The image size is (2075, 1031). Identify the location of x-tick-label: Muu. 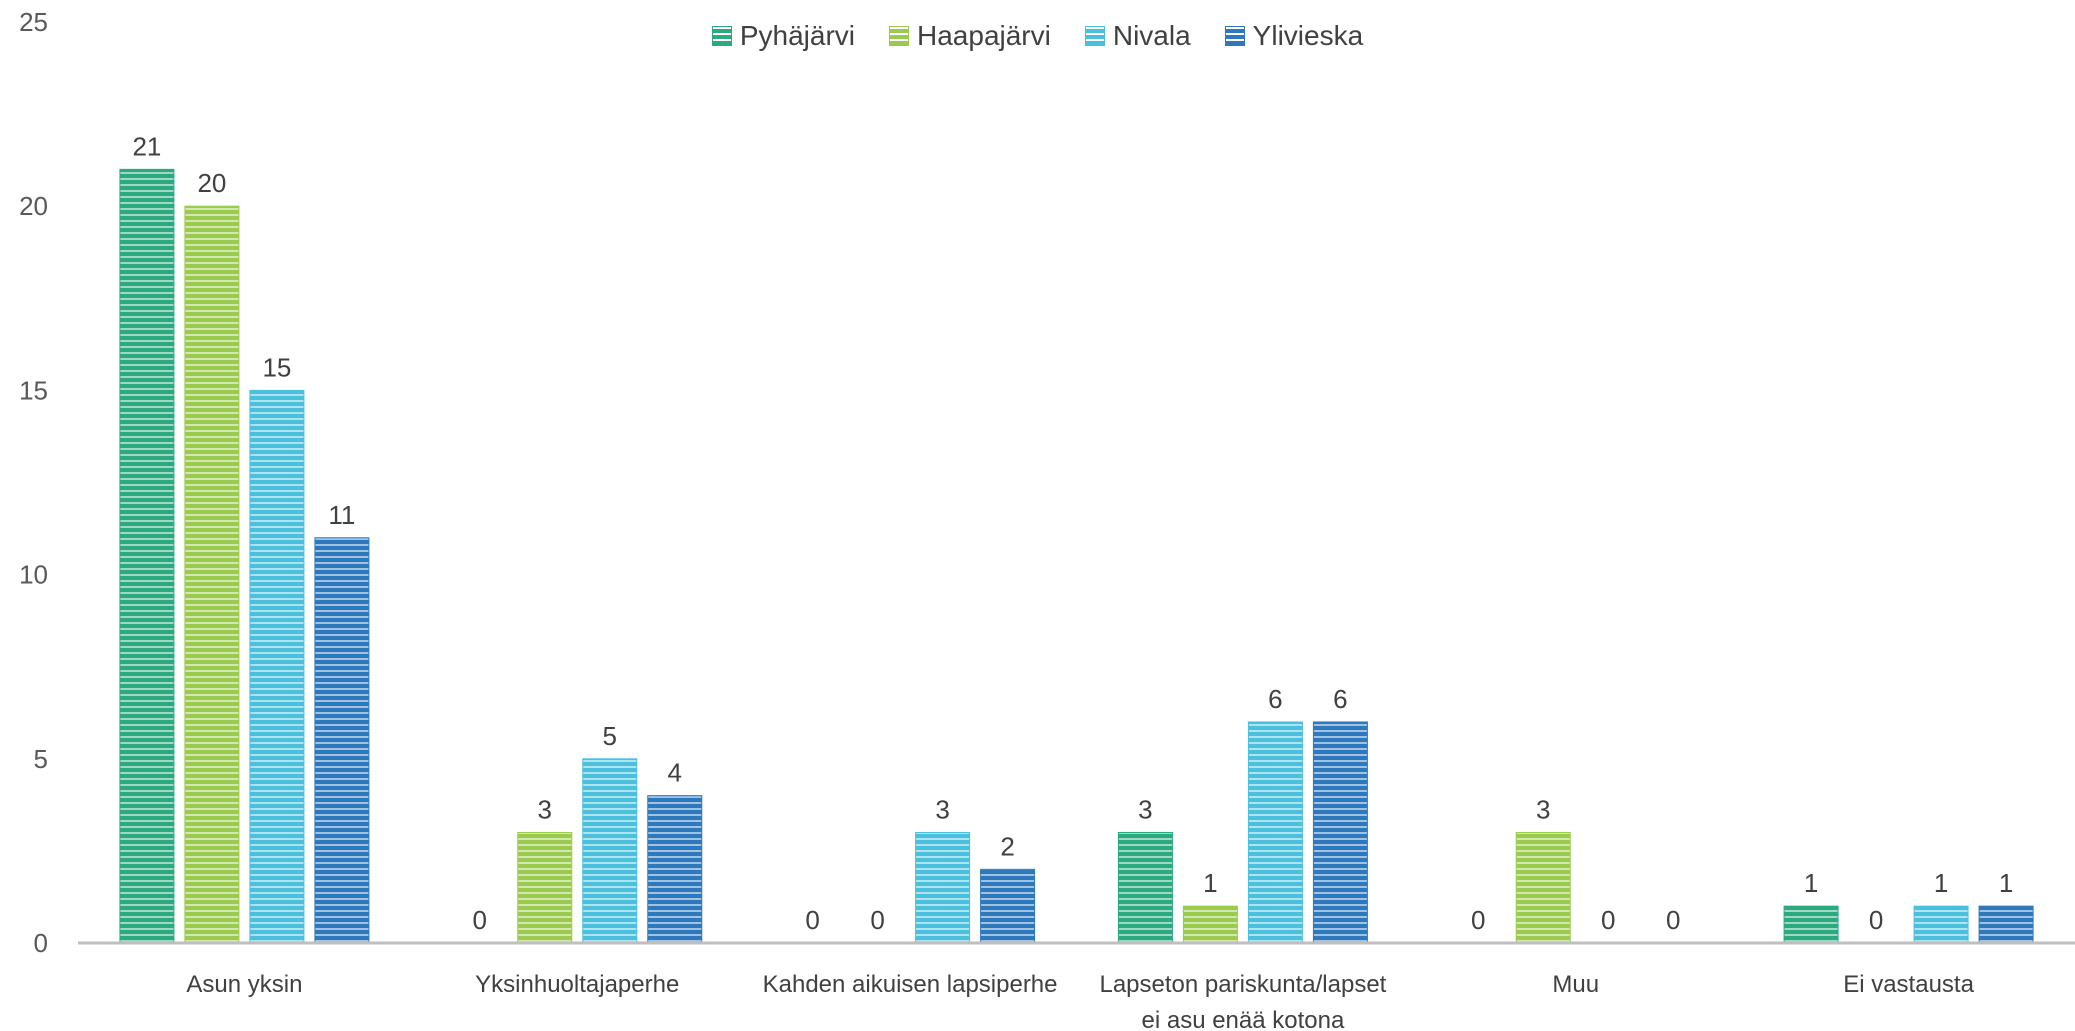
(1575, 984).